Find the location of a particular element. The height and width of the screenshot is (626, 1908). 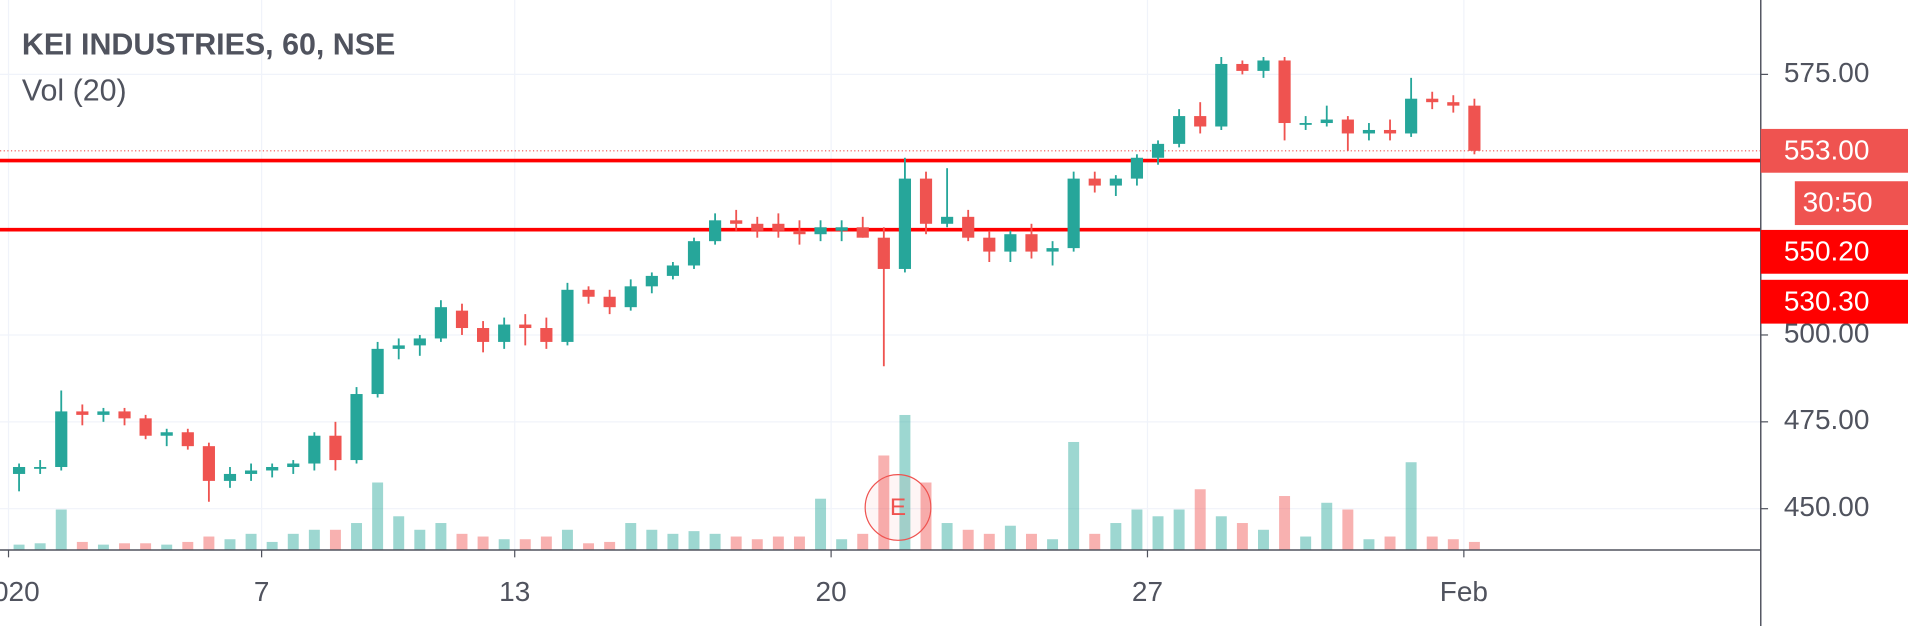

countdown-label-bg is located at coordinates (1851, 203).